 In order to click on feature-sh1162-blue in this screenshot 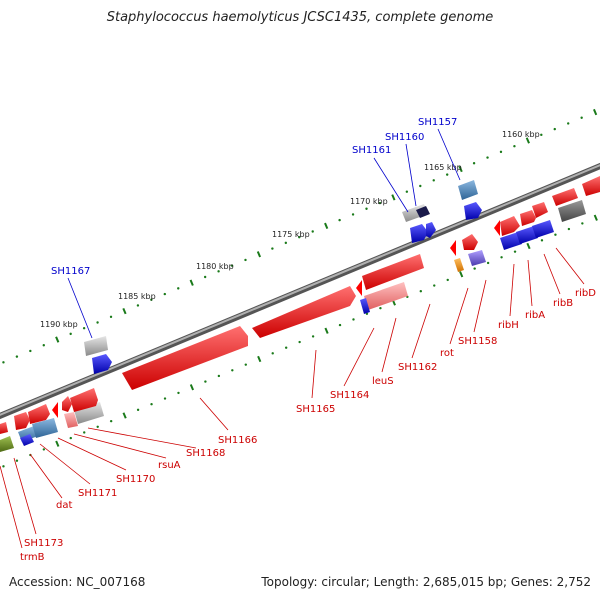, I will do `click(365, 306)`.